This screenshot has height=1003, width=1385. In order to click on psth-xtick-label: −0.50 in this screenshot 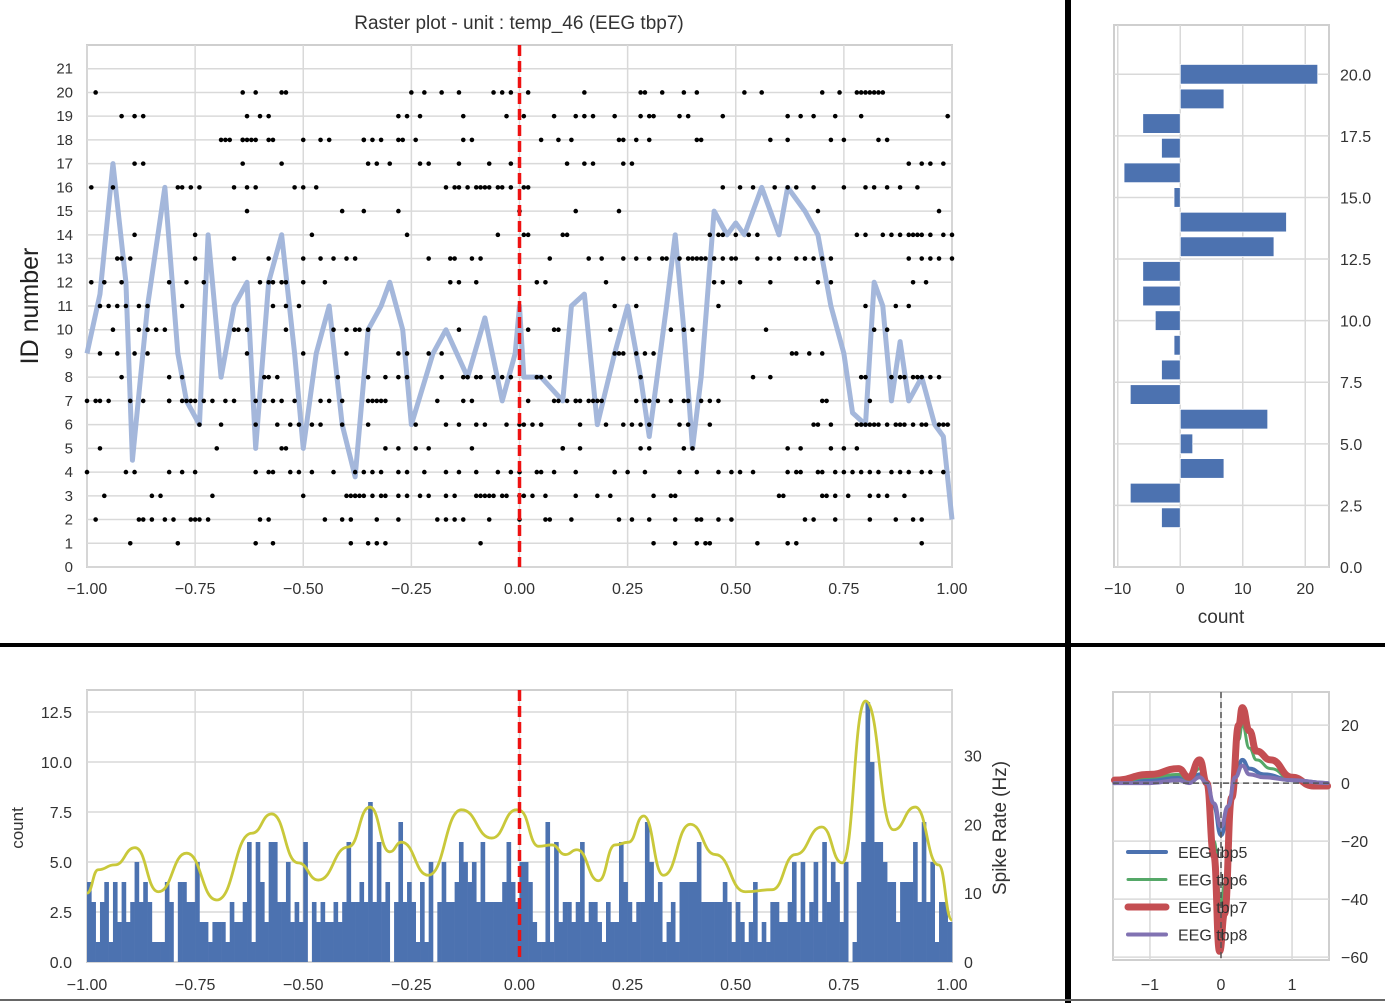, I will do `click(303, 985)`.